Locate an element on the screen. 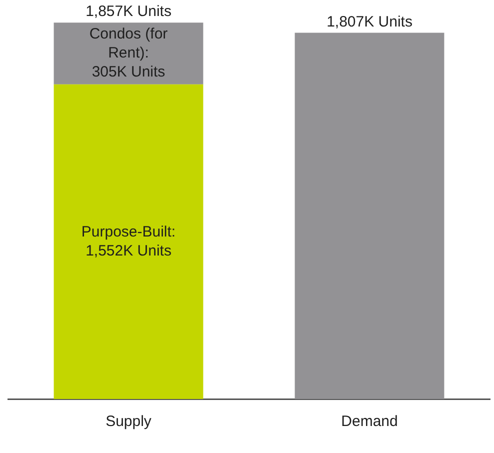 This screenshot has height=453, width=494. x-tick-label: Supply is located at coordinates (129, 421).